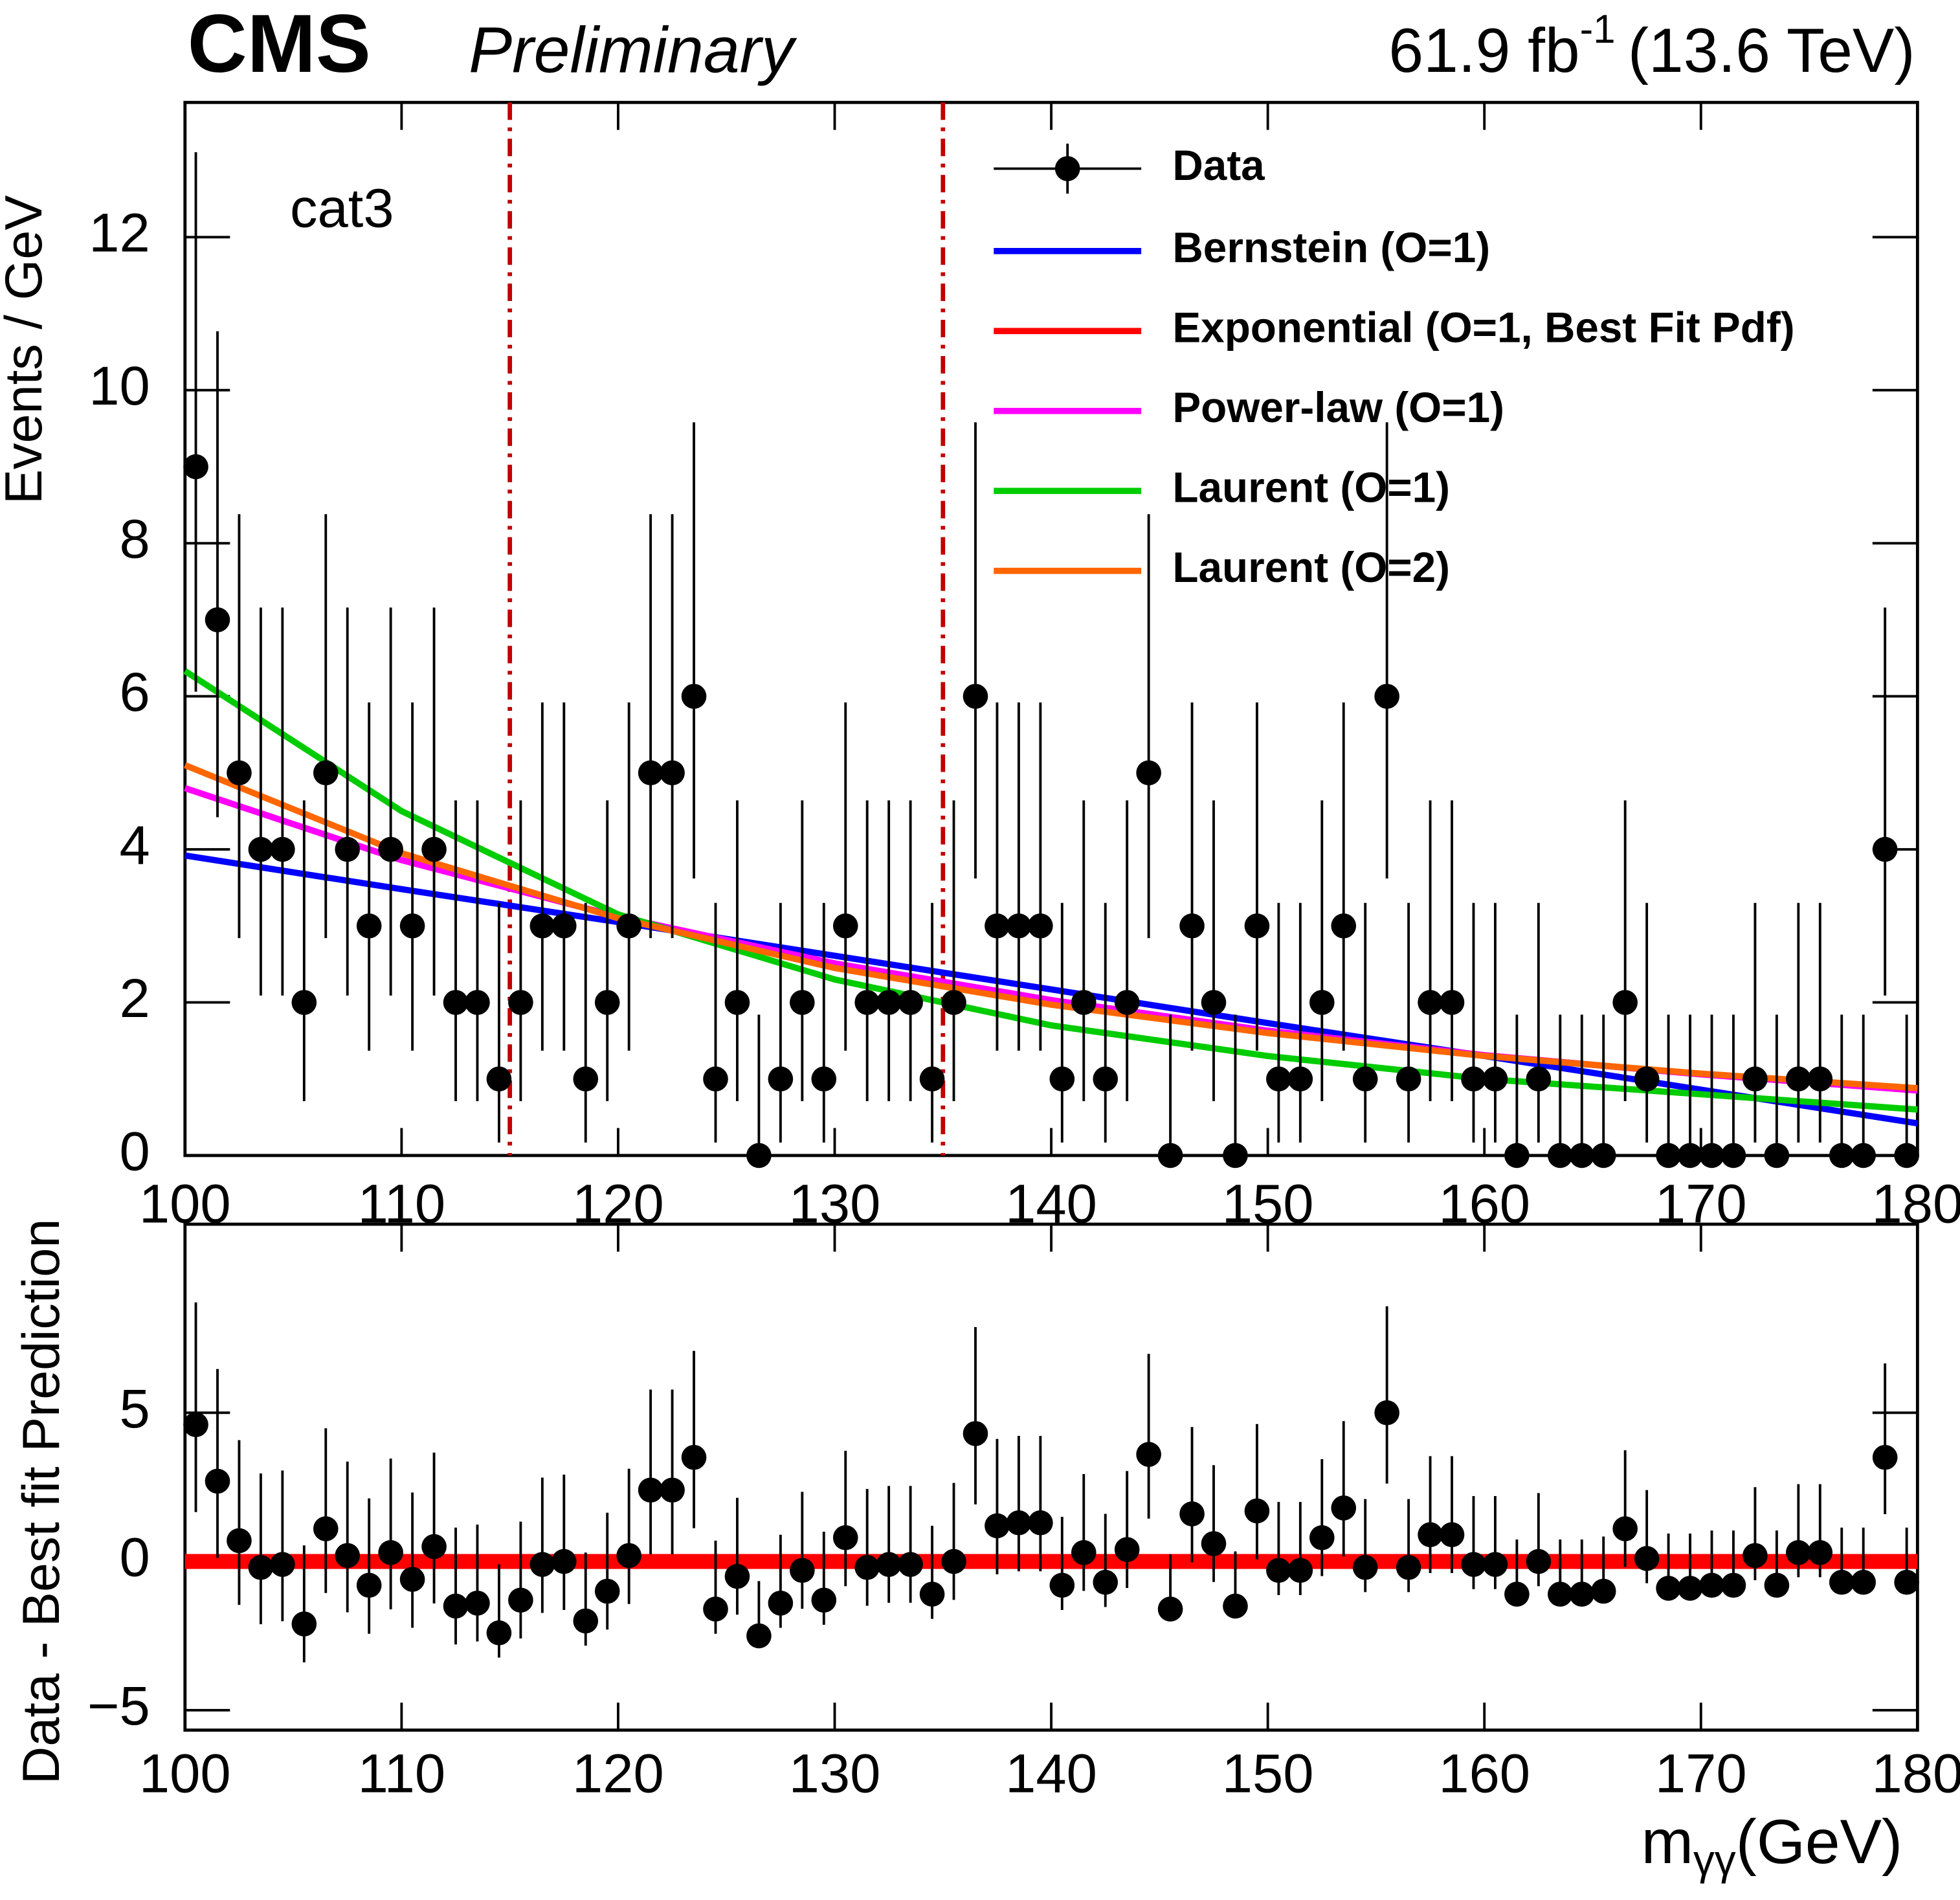 The image size is (1960, 1900). Describe the element at coordinates (342, 207) in the screenshot. I see `annotation: cat3` at that location.